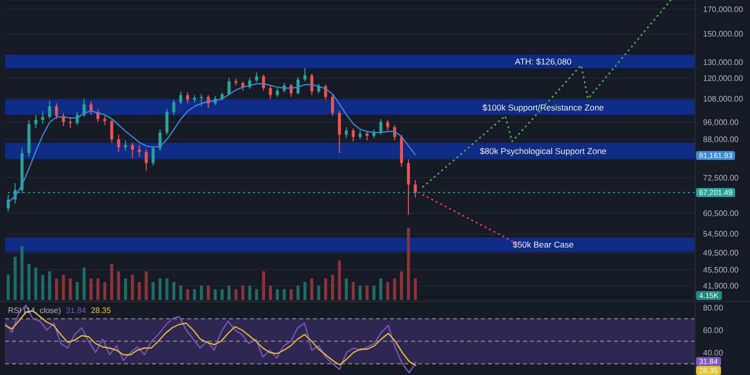  Describe the element at coordinates (723, 9) in the screenshot. I see `y-tick-label: 170,000.00` at that location.